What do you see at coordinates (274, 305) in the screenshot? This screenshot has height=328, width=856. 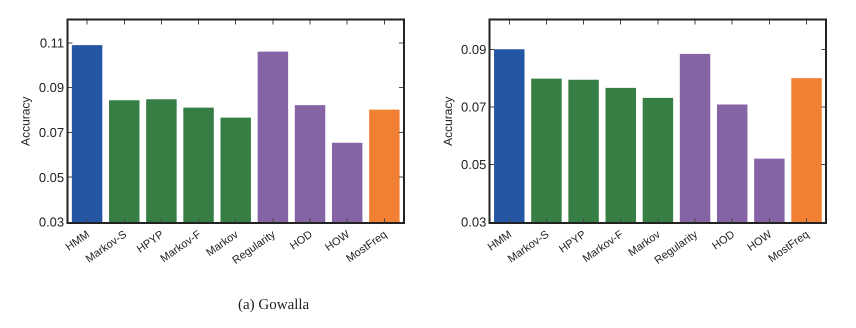 I see `text: (a) Gowalla` at bounding box center [274, 305].